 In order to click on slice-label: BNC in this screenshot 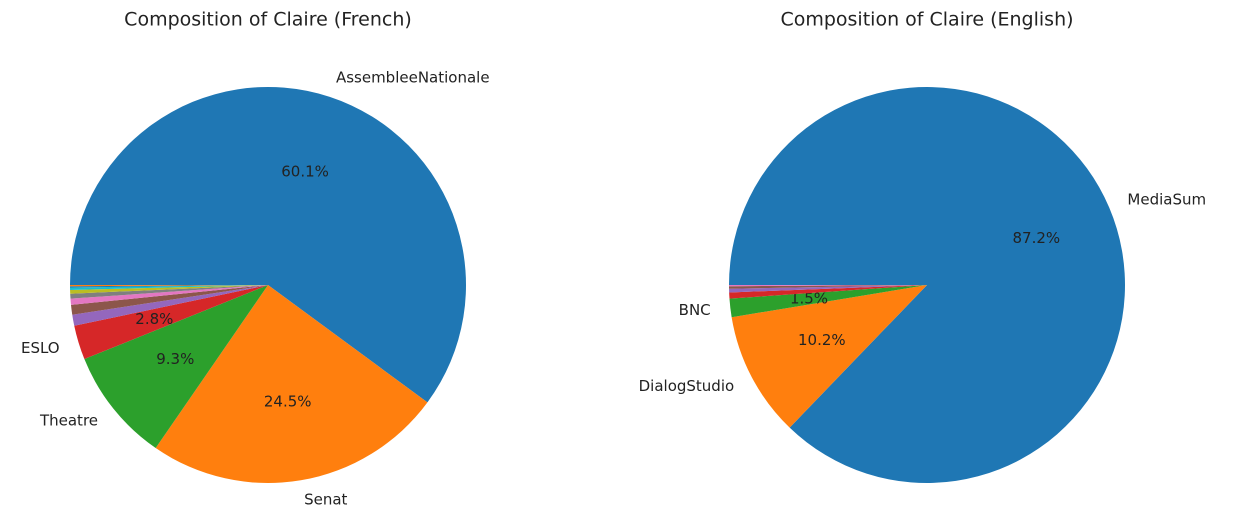, I will do `click(695, 310)`.